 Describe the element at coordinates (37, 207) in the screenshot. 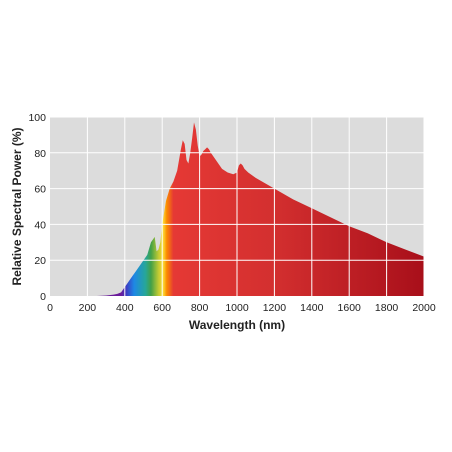

I see `y-tick-labels: 0 20 40 60 80 100` at that location.